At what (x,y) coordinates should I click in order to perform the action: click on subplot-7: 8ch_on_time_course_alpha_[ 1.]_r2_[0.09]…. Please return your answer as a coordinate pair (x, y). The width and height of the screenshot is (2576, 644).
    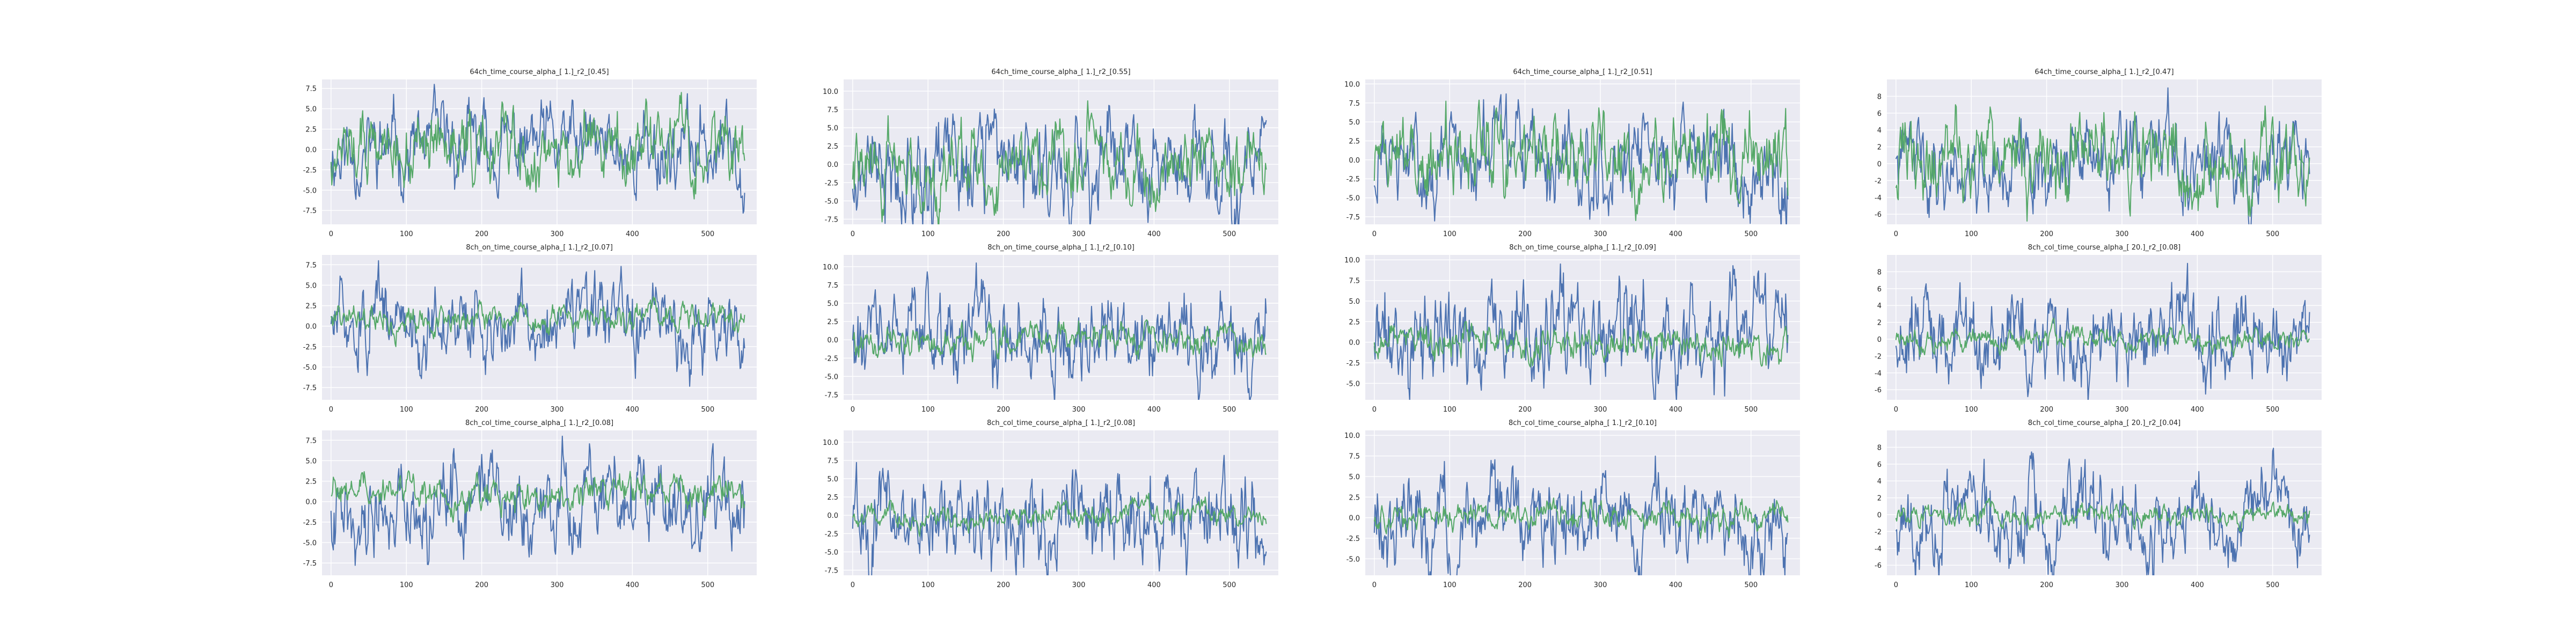
    Looking at the image, I should click on (1569, 330).